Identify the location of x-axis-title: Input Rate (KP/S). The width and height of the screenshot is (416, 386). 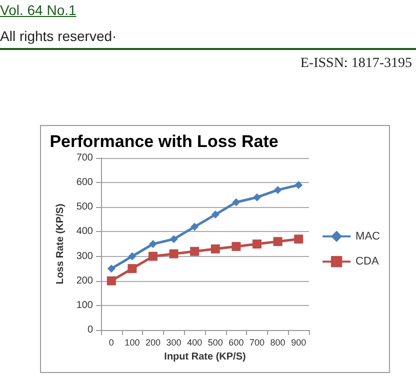
(205, 357).